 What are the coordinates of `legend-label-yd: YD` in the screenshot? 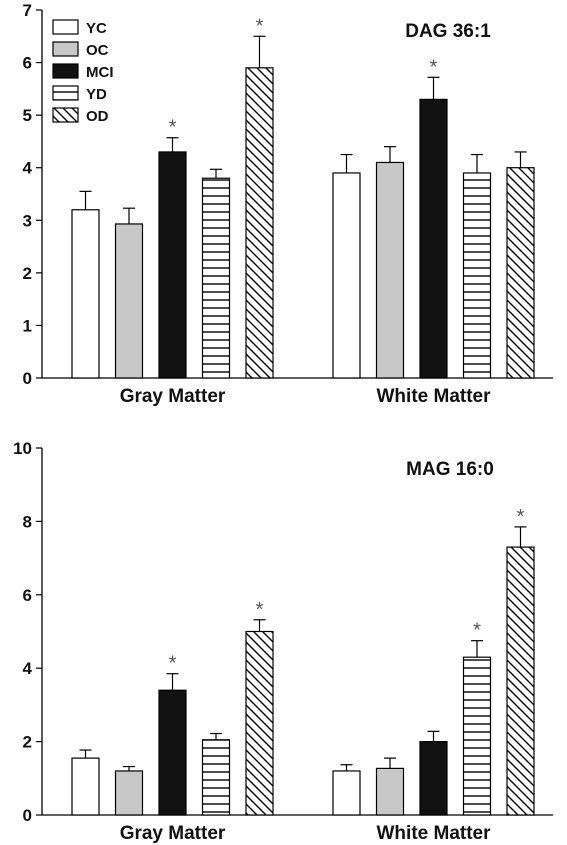 It's located at (96, 94).